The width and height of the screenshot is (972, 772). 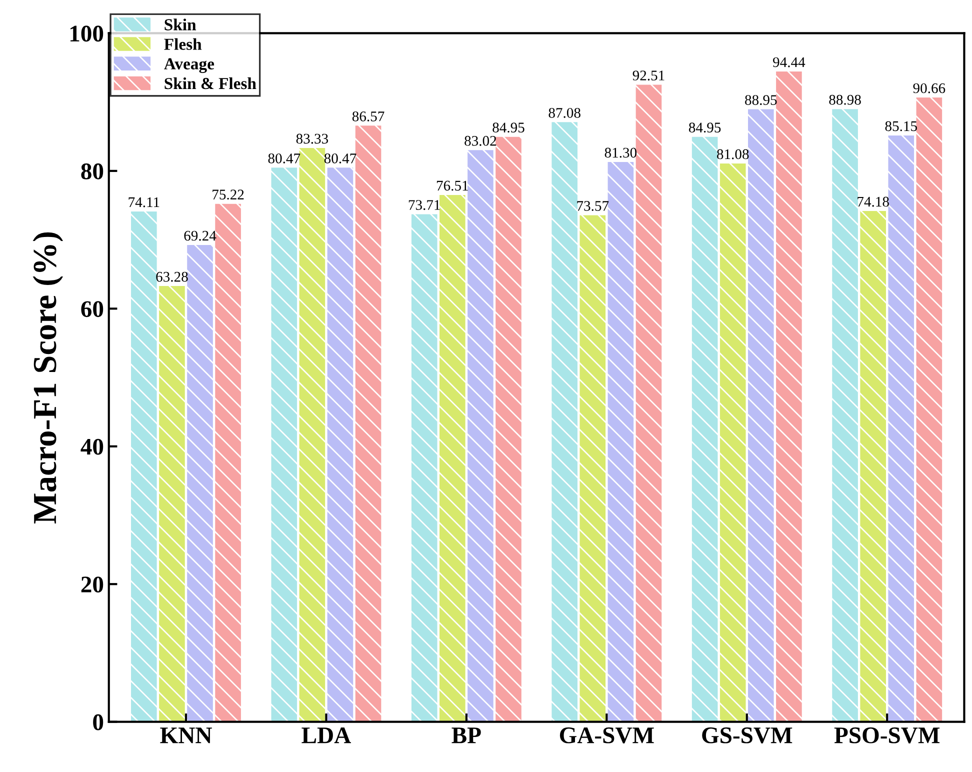 What do you see at coordinates (929, 88) in the screenshot?
I see `data-label: 90.66` at bounding box center [929, 88].